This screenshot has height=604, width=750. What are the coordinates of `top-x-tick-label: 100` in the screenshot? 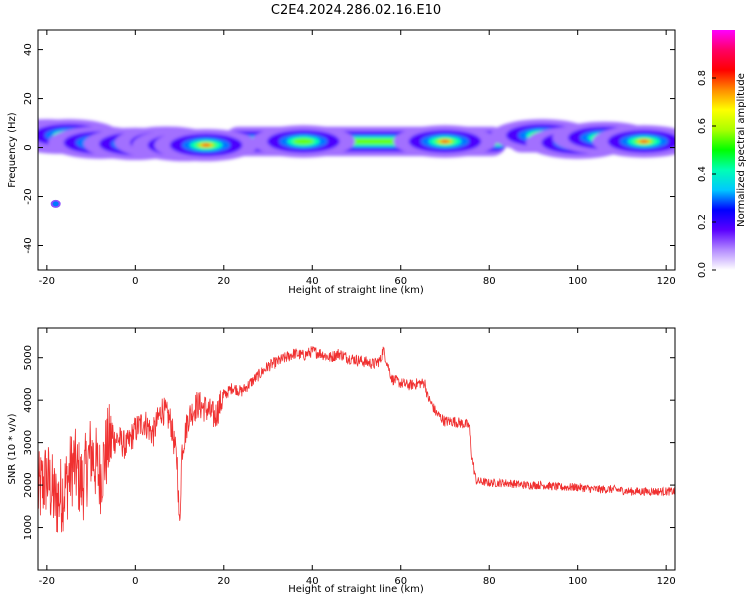 It's located at (577, 281).